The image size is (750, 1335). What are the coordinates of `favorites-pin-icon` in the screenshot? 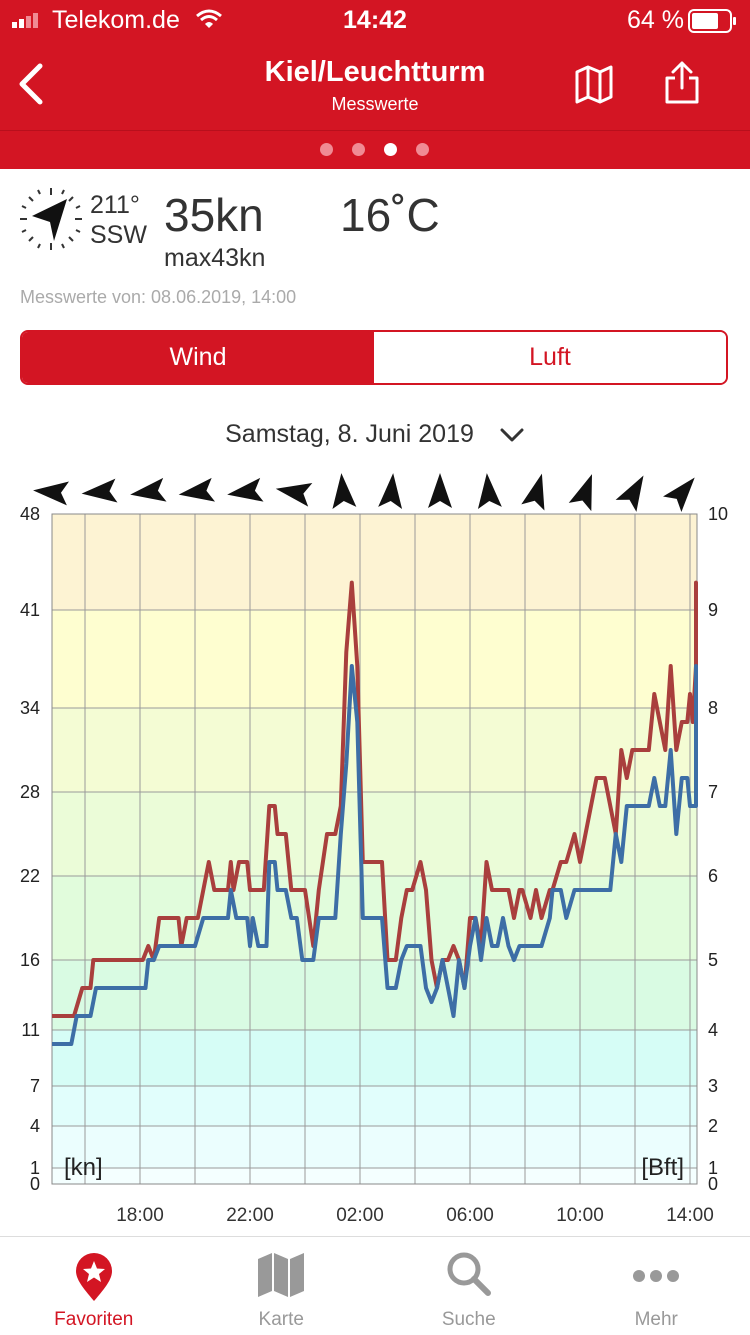 It's located at (94, 1277).